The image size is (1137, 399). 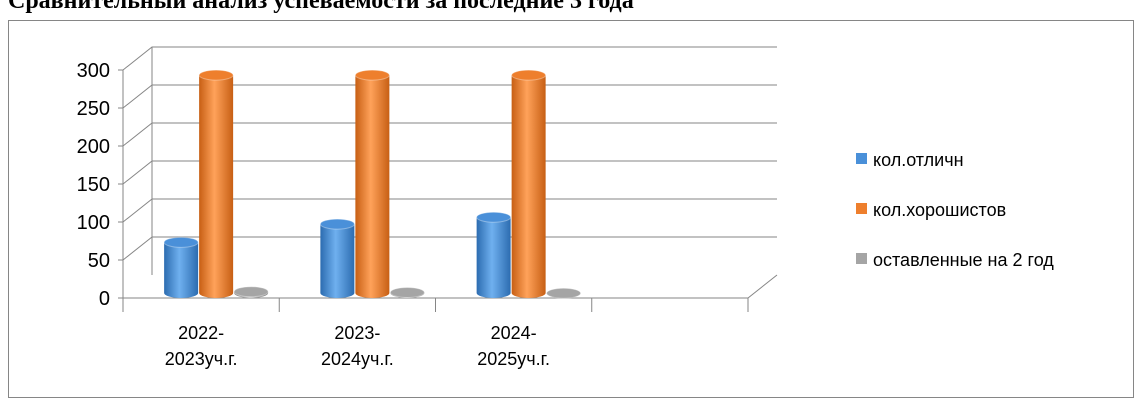 I want to click on x-tick-label: 2023-, so click(x=357, y=333).